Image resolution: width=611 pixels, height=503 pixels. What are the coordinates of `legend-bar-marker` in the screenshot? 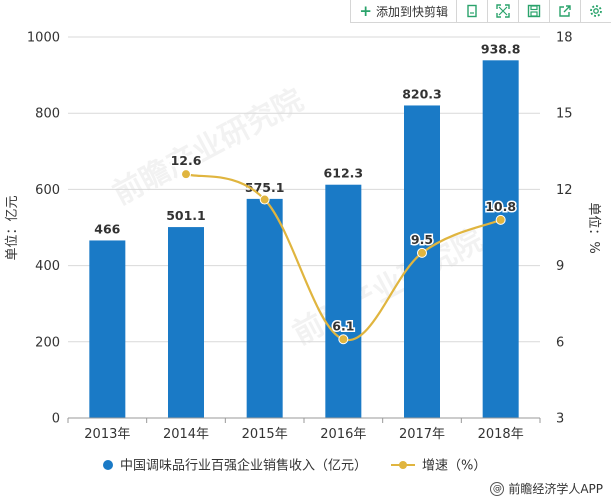 It's located at (108, 465).